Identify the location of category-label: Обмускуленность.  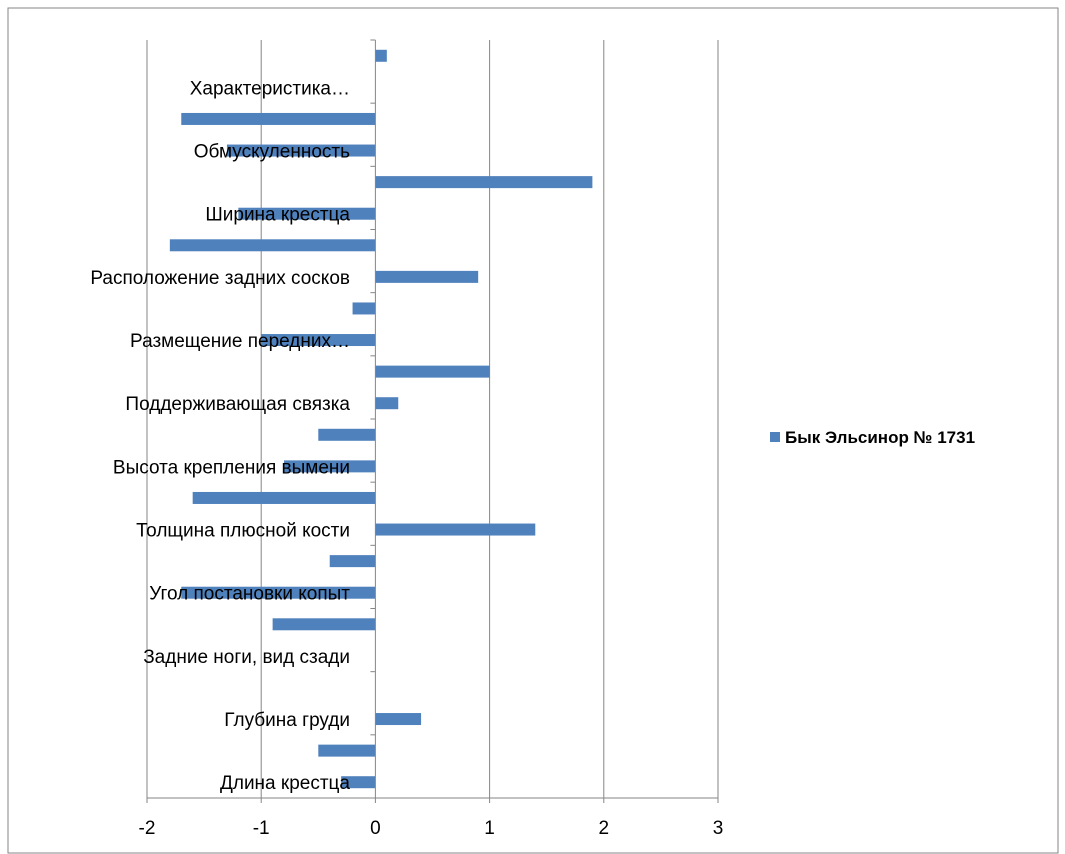
(272, 152).